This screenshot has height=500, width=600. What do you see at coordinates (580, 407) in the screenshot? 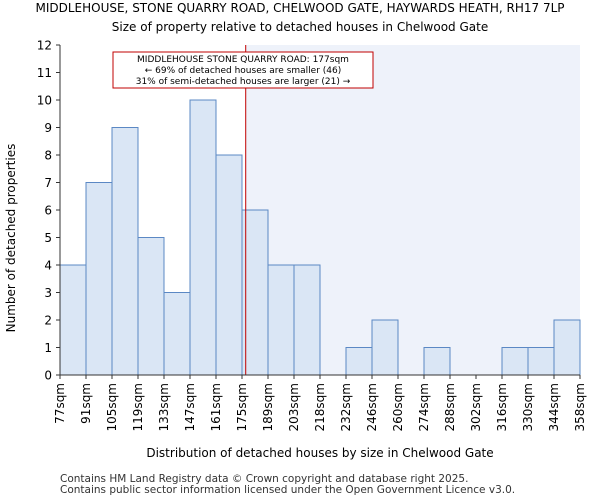
I see `x-tick-label-358sqm: 358sqm` at bounding box center [580, 407].